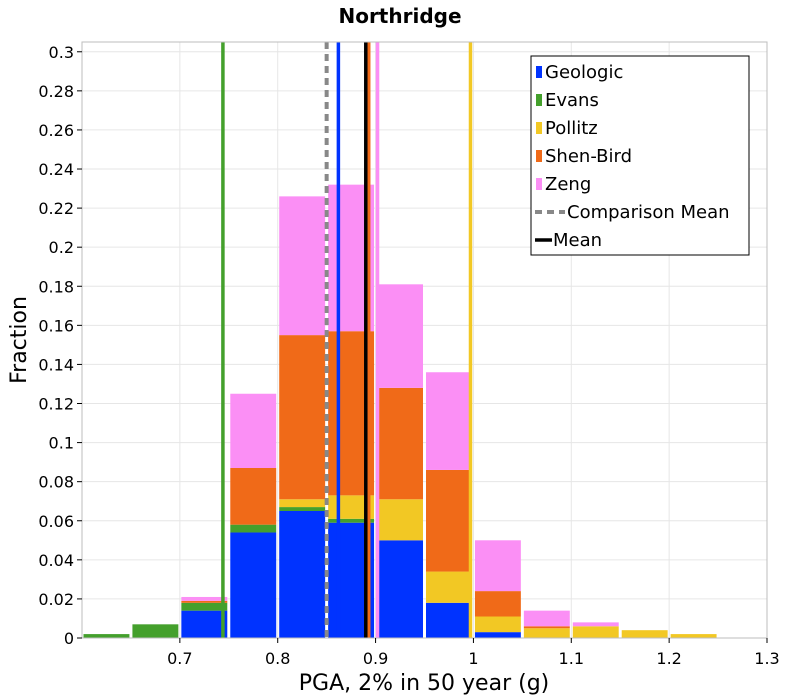 The image size is (800, 700). Describe the element at coordinates (56, 91) in the screenshot. I see `y-tick-label: 0.28` at that location.